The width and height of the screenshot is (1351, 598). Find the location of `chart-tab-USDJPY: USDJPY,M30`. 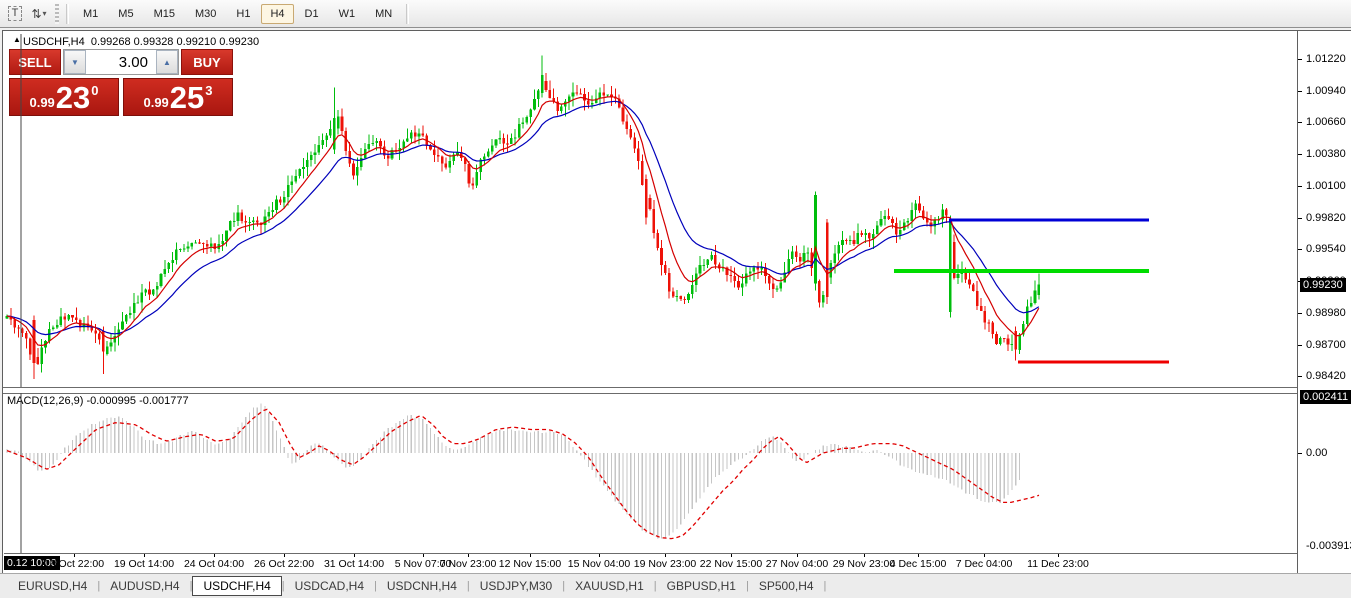

chart-tab-USDJPY: USDJPY,M30 is located at coordinates (516, 586).